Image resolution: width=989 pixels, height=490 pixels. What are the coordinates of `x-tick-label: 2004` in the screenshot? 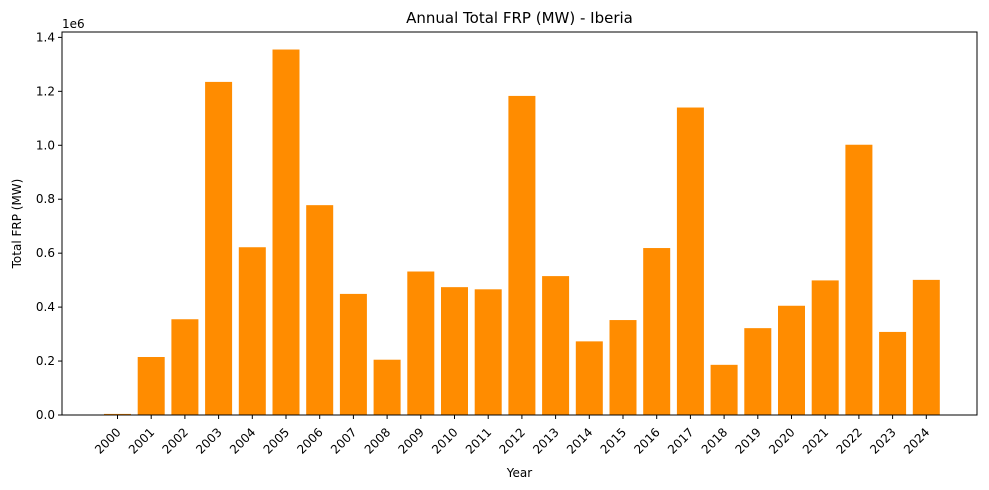 It's located at (242, 440).